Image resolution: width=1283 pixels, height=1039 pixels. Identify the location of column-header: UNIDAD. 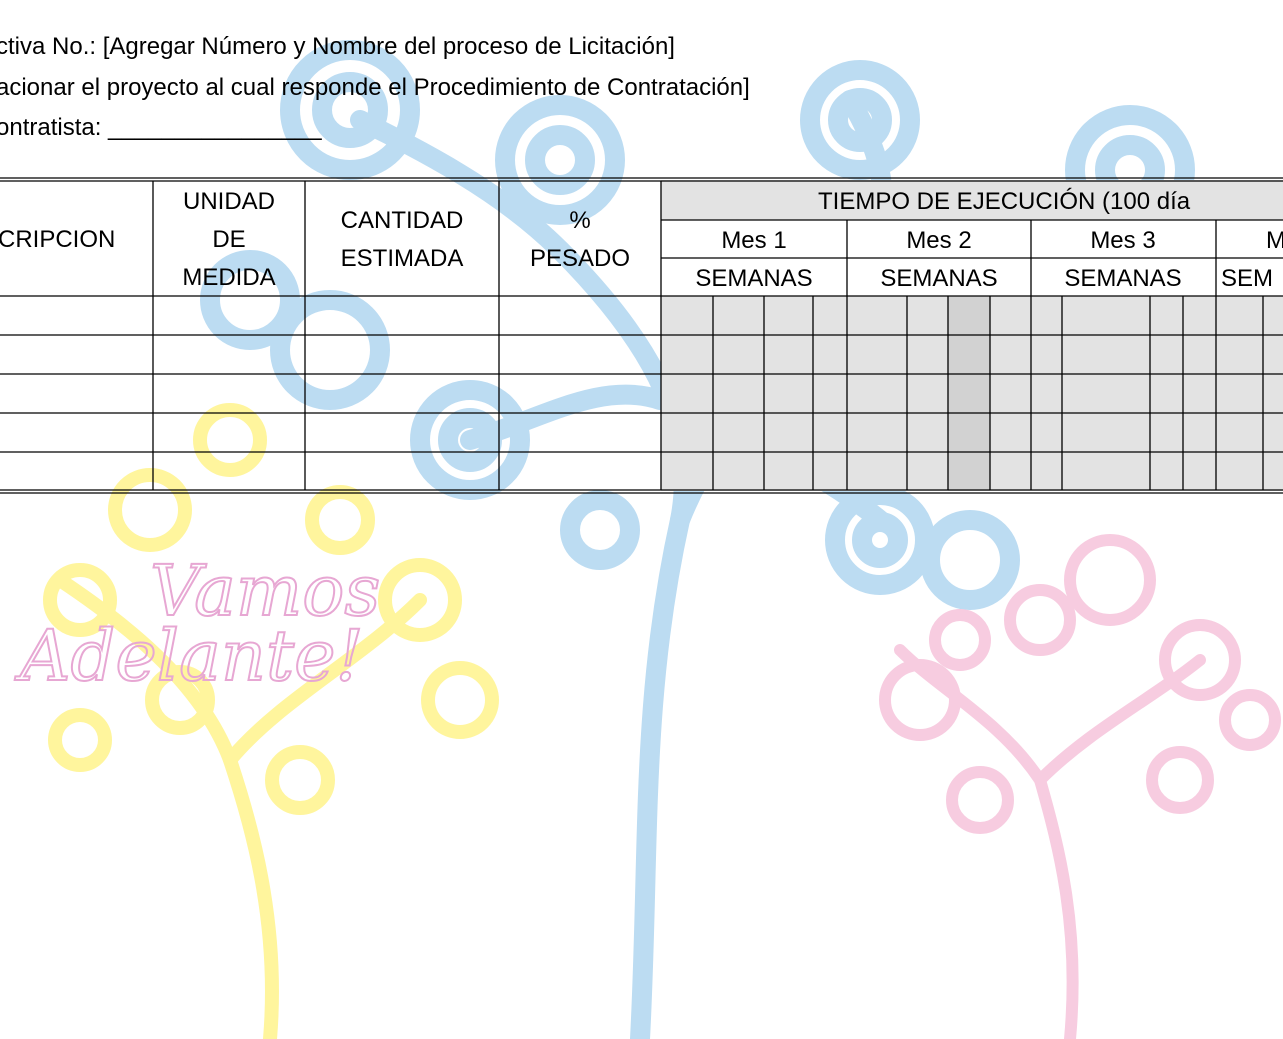
(229, 201).